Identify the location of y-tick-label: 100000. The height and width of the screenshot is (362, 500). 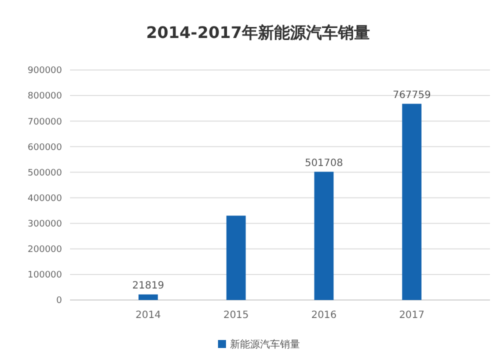
(45, 275).